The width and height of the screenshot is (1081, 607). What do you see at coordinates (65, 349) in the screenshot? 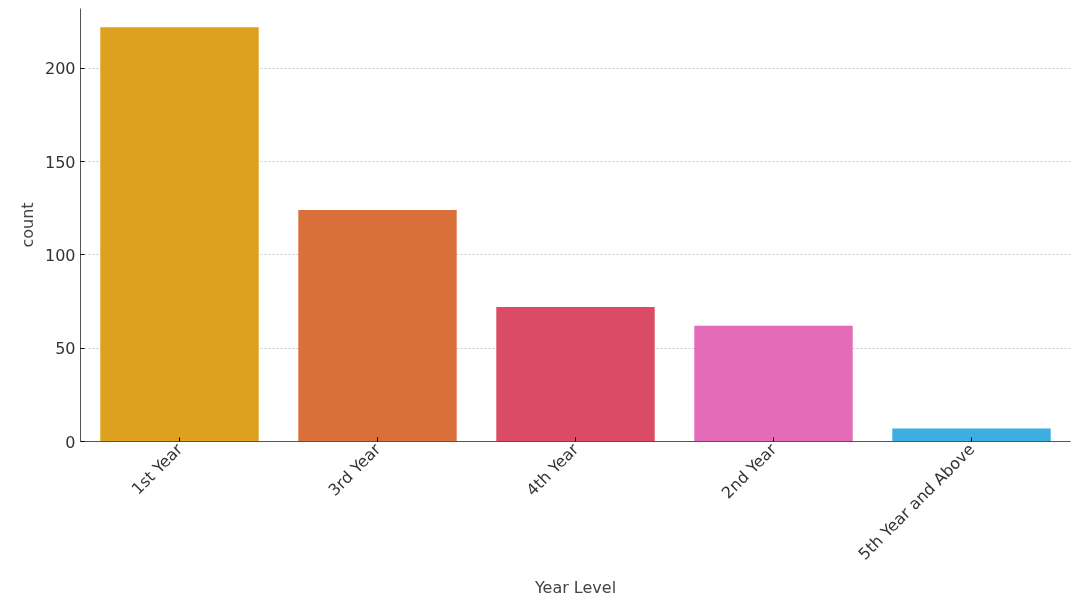
I see `y-tick-label: 50` at bounding box center [65, 349].